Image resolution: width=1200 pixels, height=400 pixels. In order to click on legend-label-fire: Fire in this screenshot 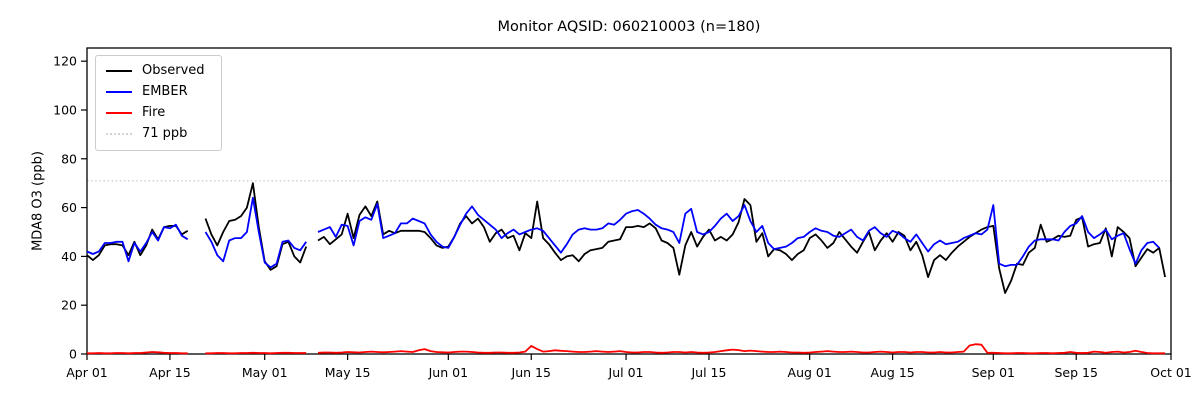, I will do `click(154, 112)`.